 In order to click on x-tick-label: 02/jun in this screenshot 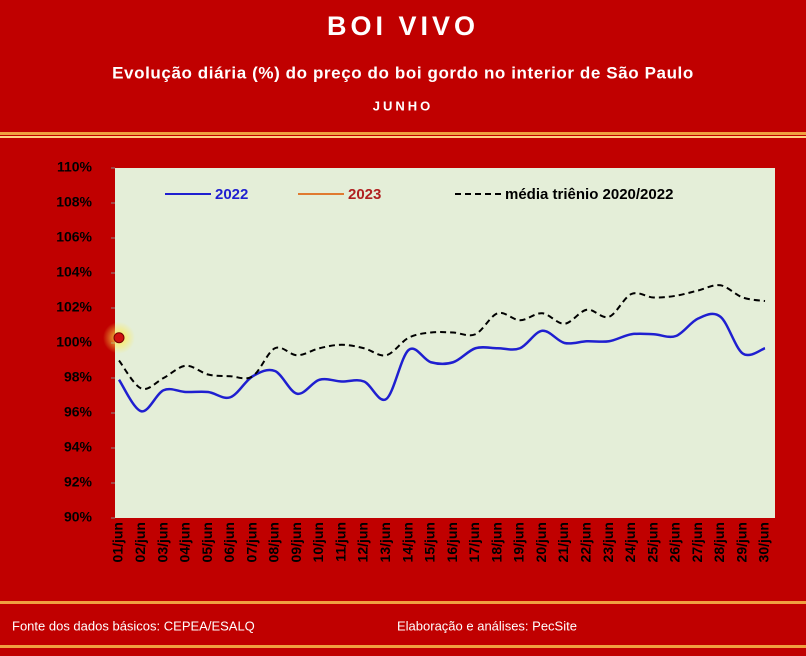, I will do `click(140, 542)`.